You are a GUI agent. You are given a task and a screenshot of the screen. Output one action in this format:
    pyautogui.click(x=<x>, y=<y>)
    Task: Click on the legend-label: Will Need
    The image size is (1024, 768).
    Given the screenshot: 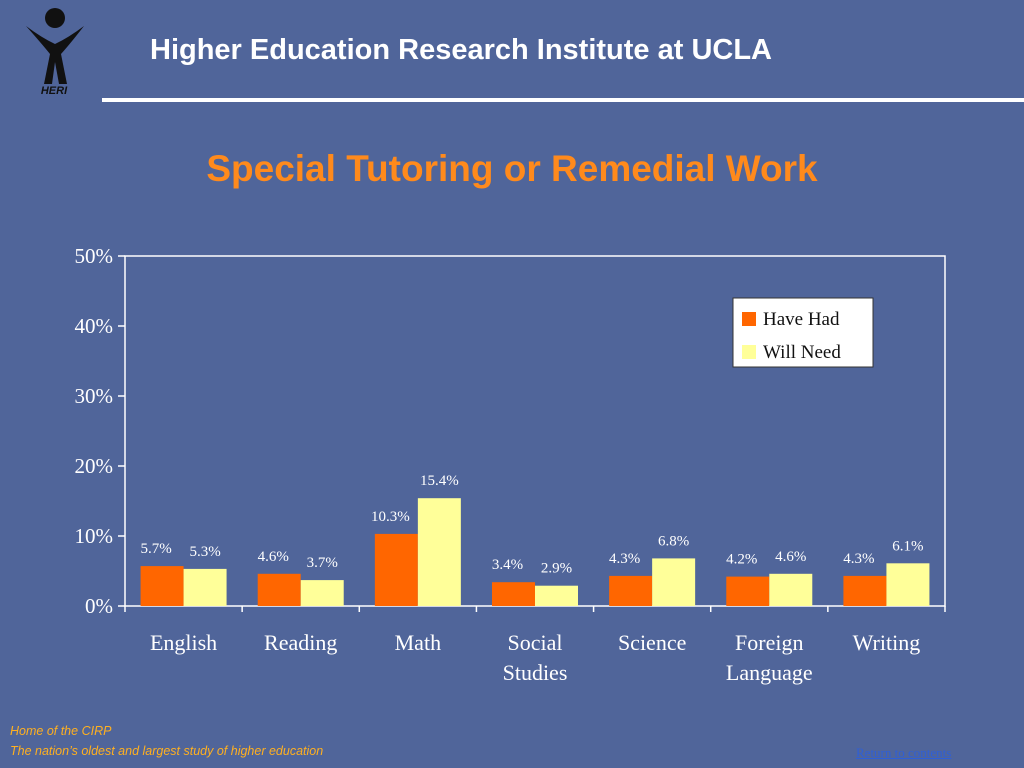 What is the action you would take?
    pyautogui.click(x=802, y=352)
    